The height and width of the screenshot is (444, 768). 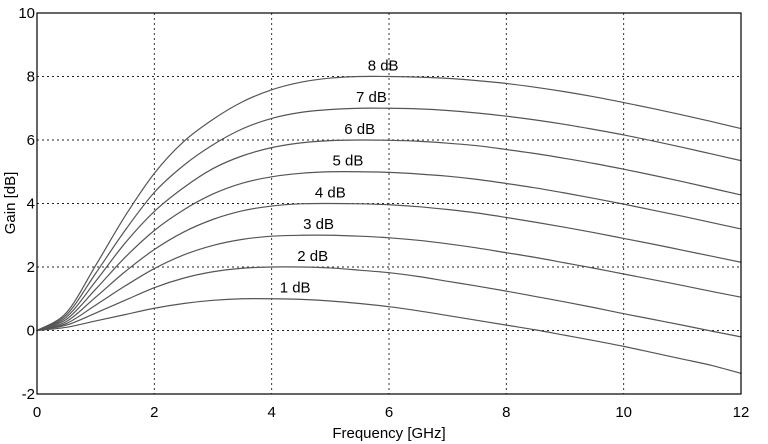 What do you see at coordinates (389, 302) in the screenshot?
I see `series-line-2-db` at bounding box center [389, 302].